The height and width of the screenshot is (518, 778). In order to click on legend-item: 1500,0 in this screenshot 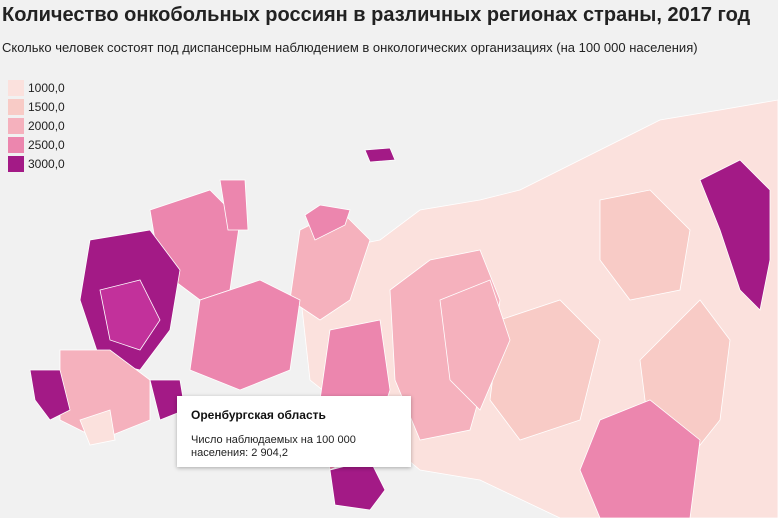, I will do `click(36, 106)`.